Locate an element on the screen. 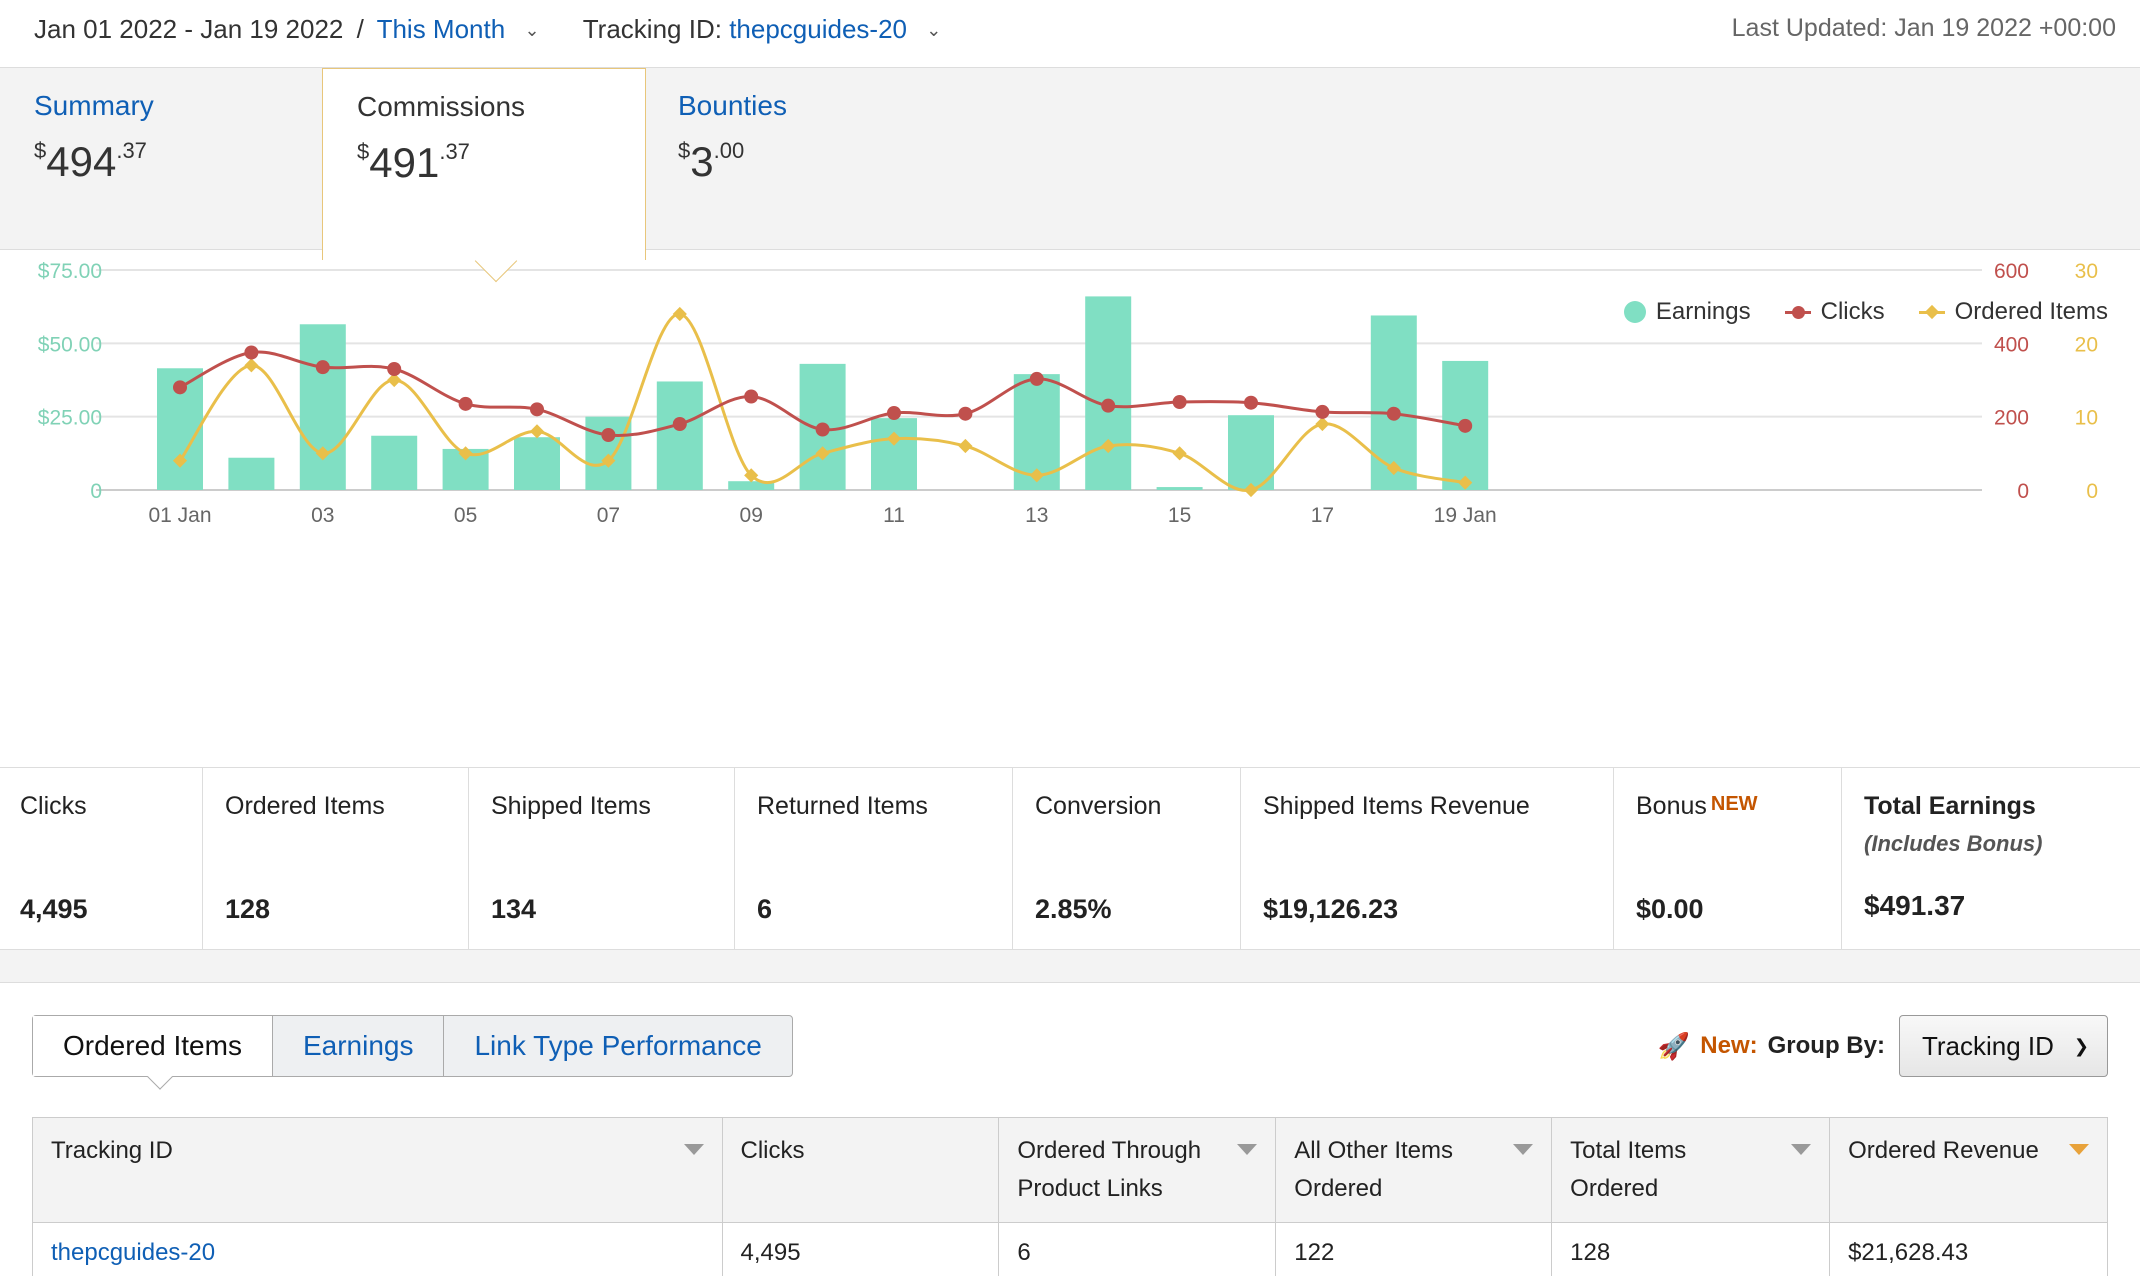 The image size is (2140, 1276). bounties-amount: $3.00 is located at coordinates (711, 161).